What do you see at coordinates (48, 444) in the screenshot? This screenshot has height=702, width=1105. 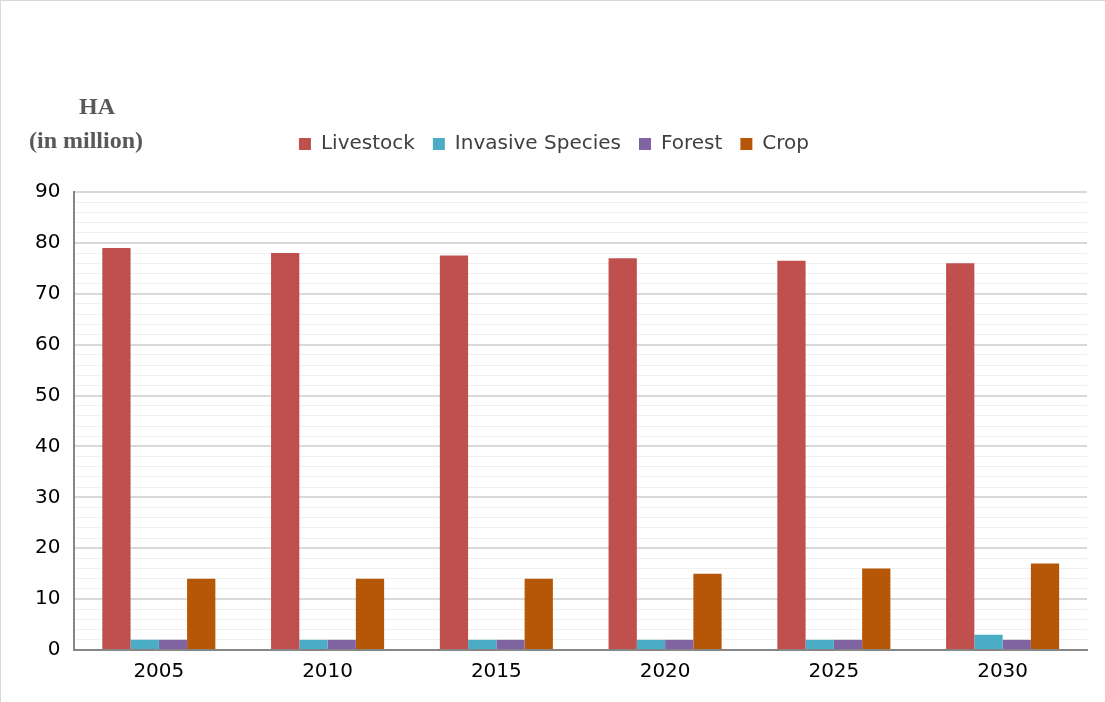 I see `y-tick-label: 40` at bounding box center [48, 444].